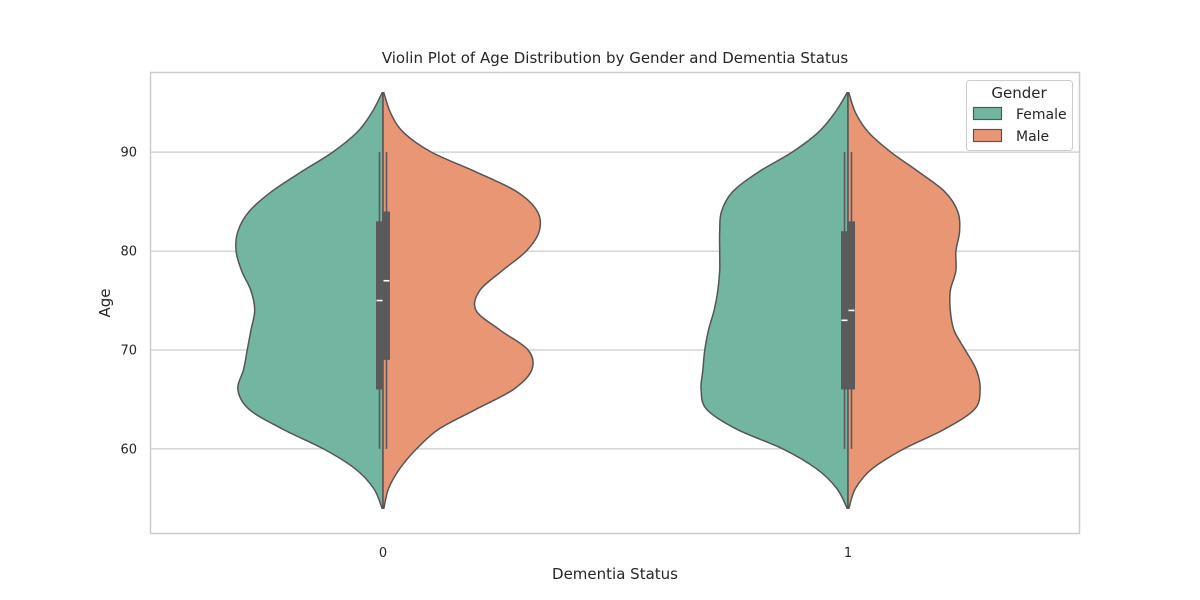  What do you see at coordinates (128, 302) in the screenshot?
I see `y-tick-labels: 60 70 80 90` at bounding box center [128, 302].